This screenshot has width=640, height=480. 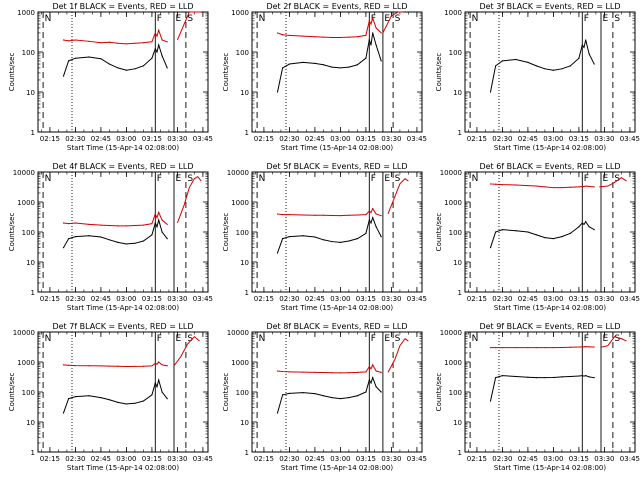 I want to click on series-line-lld, so click(x=115, y=36).